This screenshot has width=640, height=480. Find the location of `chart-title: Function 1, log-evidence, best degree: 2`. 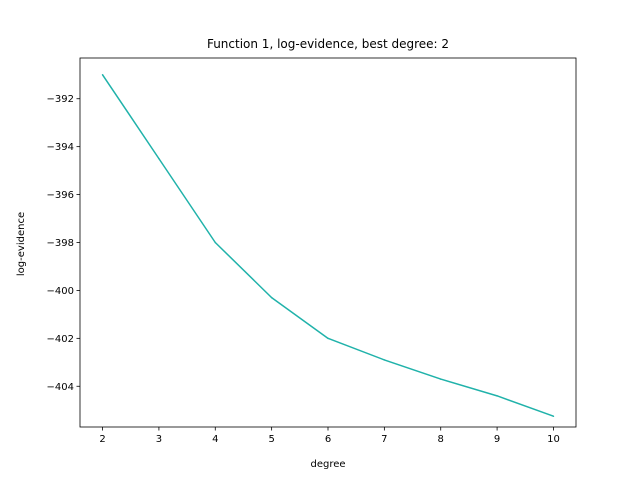

chart-title: Function 1, log-evidence, best degree: 2 is located at coordinates (328, 44).